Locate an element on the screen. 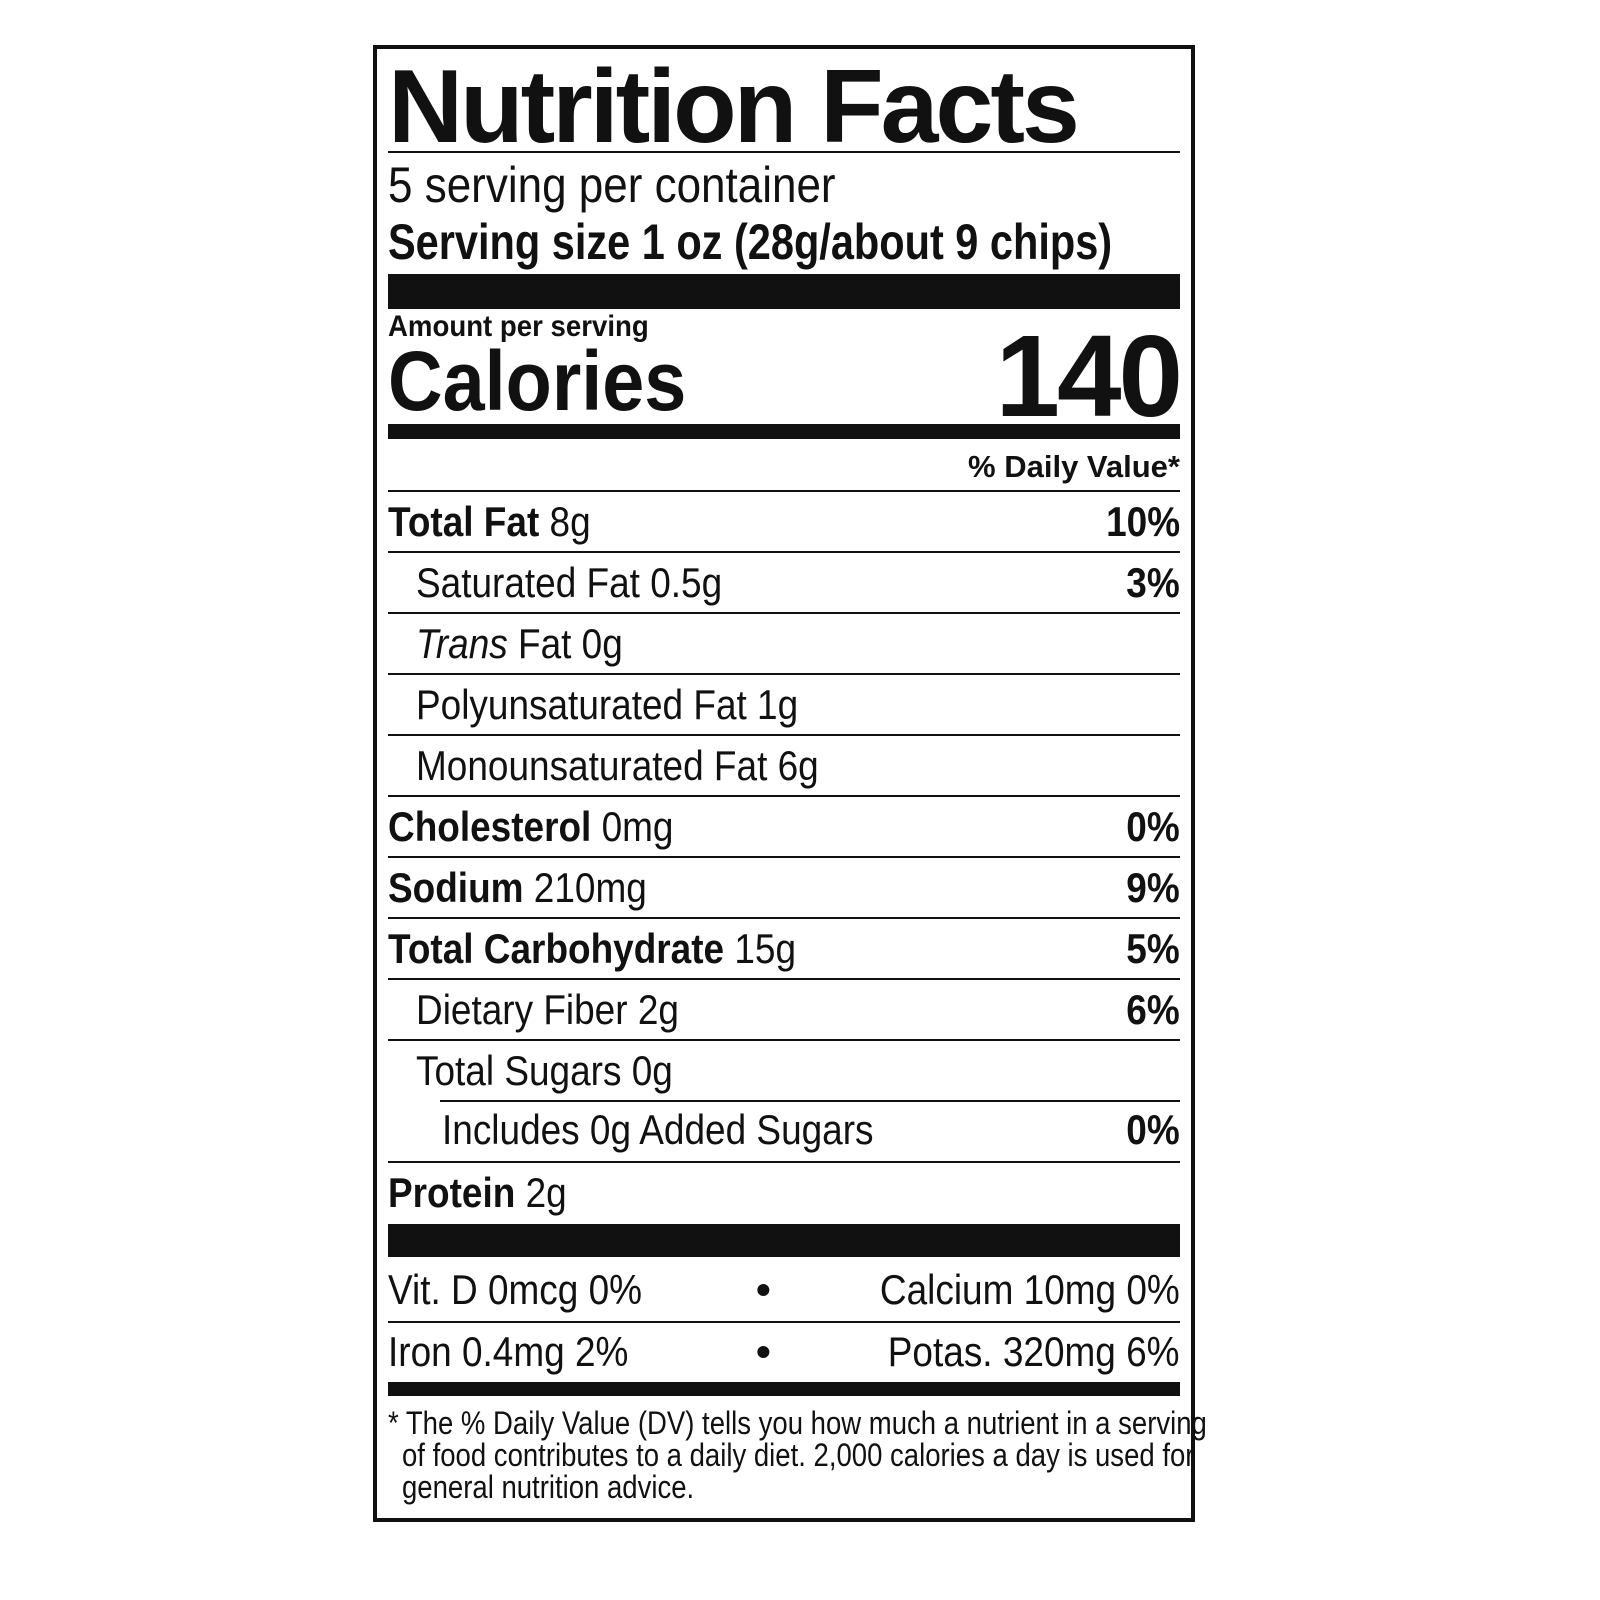 This screenshot has width=1600, height=1600. nutrient-row-monounsaturated-fat: Monounsaturated Fat 6g is located at coordinates (784, 764).